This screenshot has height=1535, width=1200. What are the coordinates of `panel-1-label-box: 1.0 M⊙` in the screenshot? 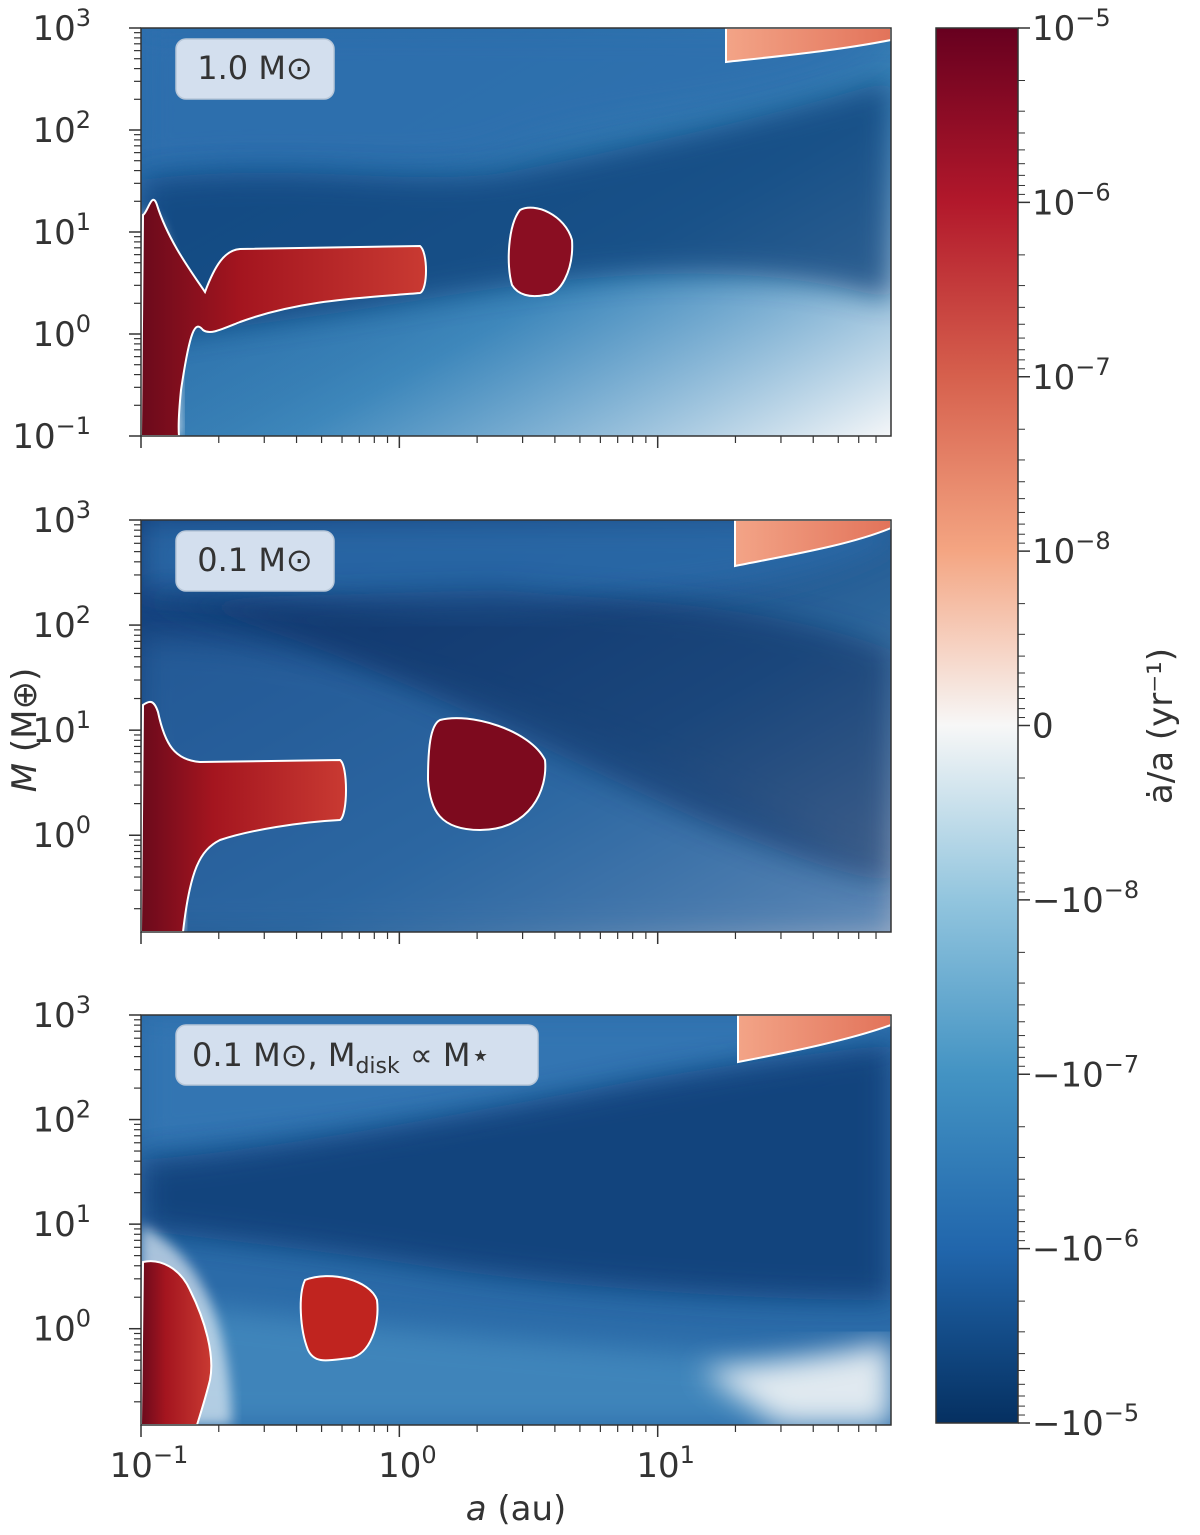 It's located at (255, 69).